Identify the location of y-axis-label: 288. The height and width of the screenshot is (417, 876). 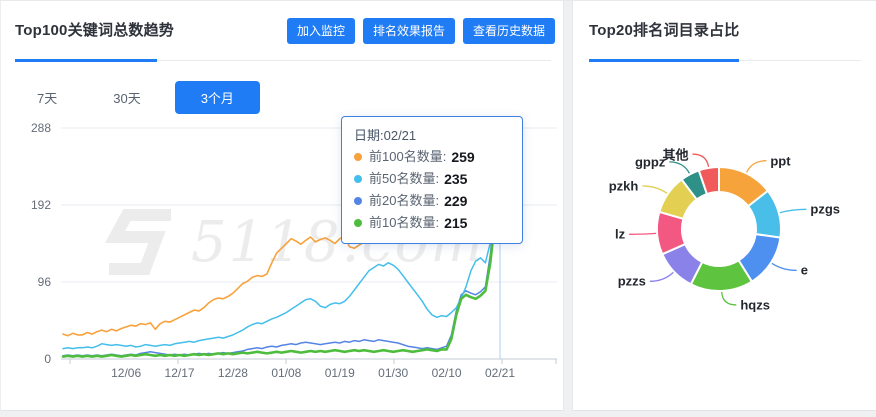
(41, 128).